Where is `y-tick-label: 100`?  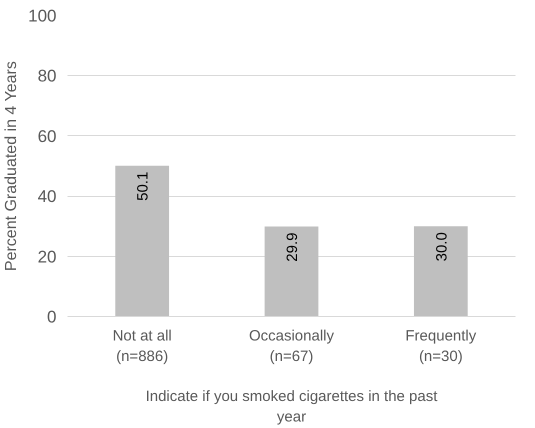 y-tick-label: 100 is located at coordinates (42, 16).